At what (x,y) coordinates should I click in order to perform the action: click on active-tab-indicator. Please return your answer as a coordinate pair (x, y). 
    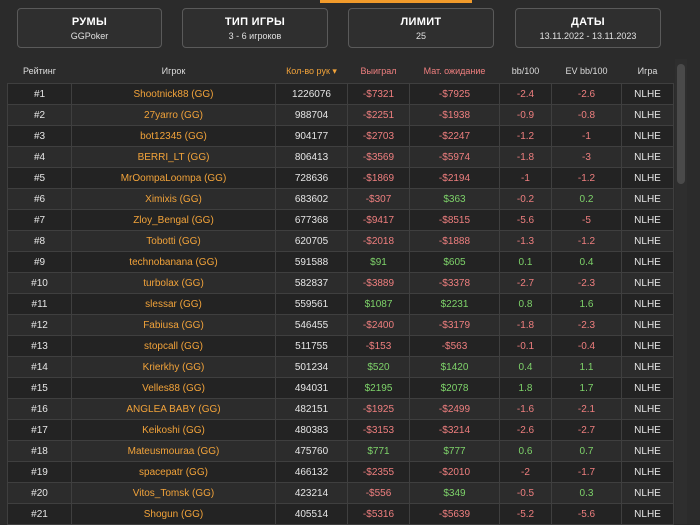
    Looking at the image, I should click on (396, 1).